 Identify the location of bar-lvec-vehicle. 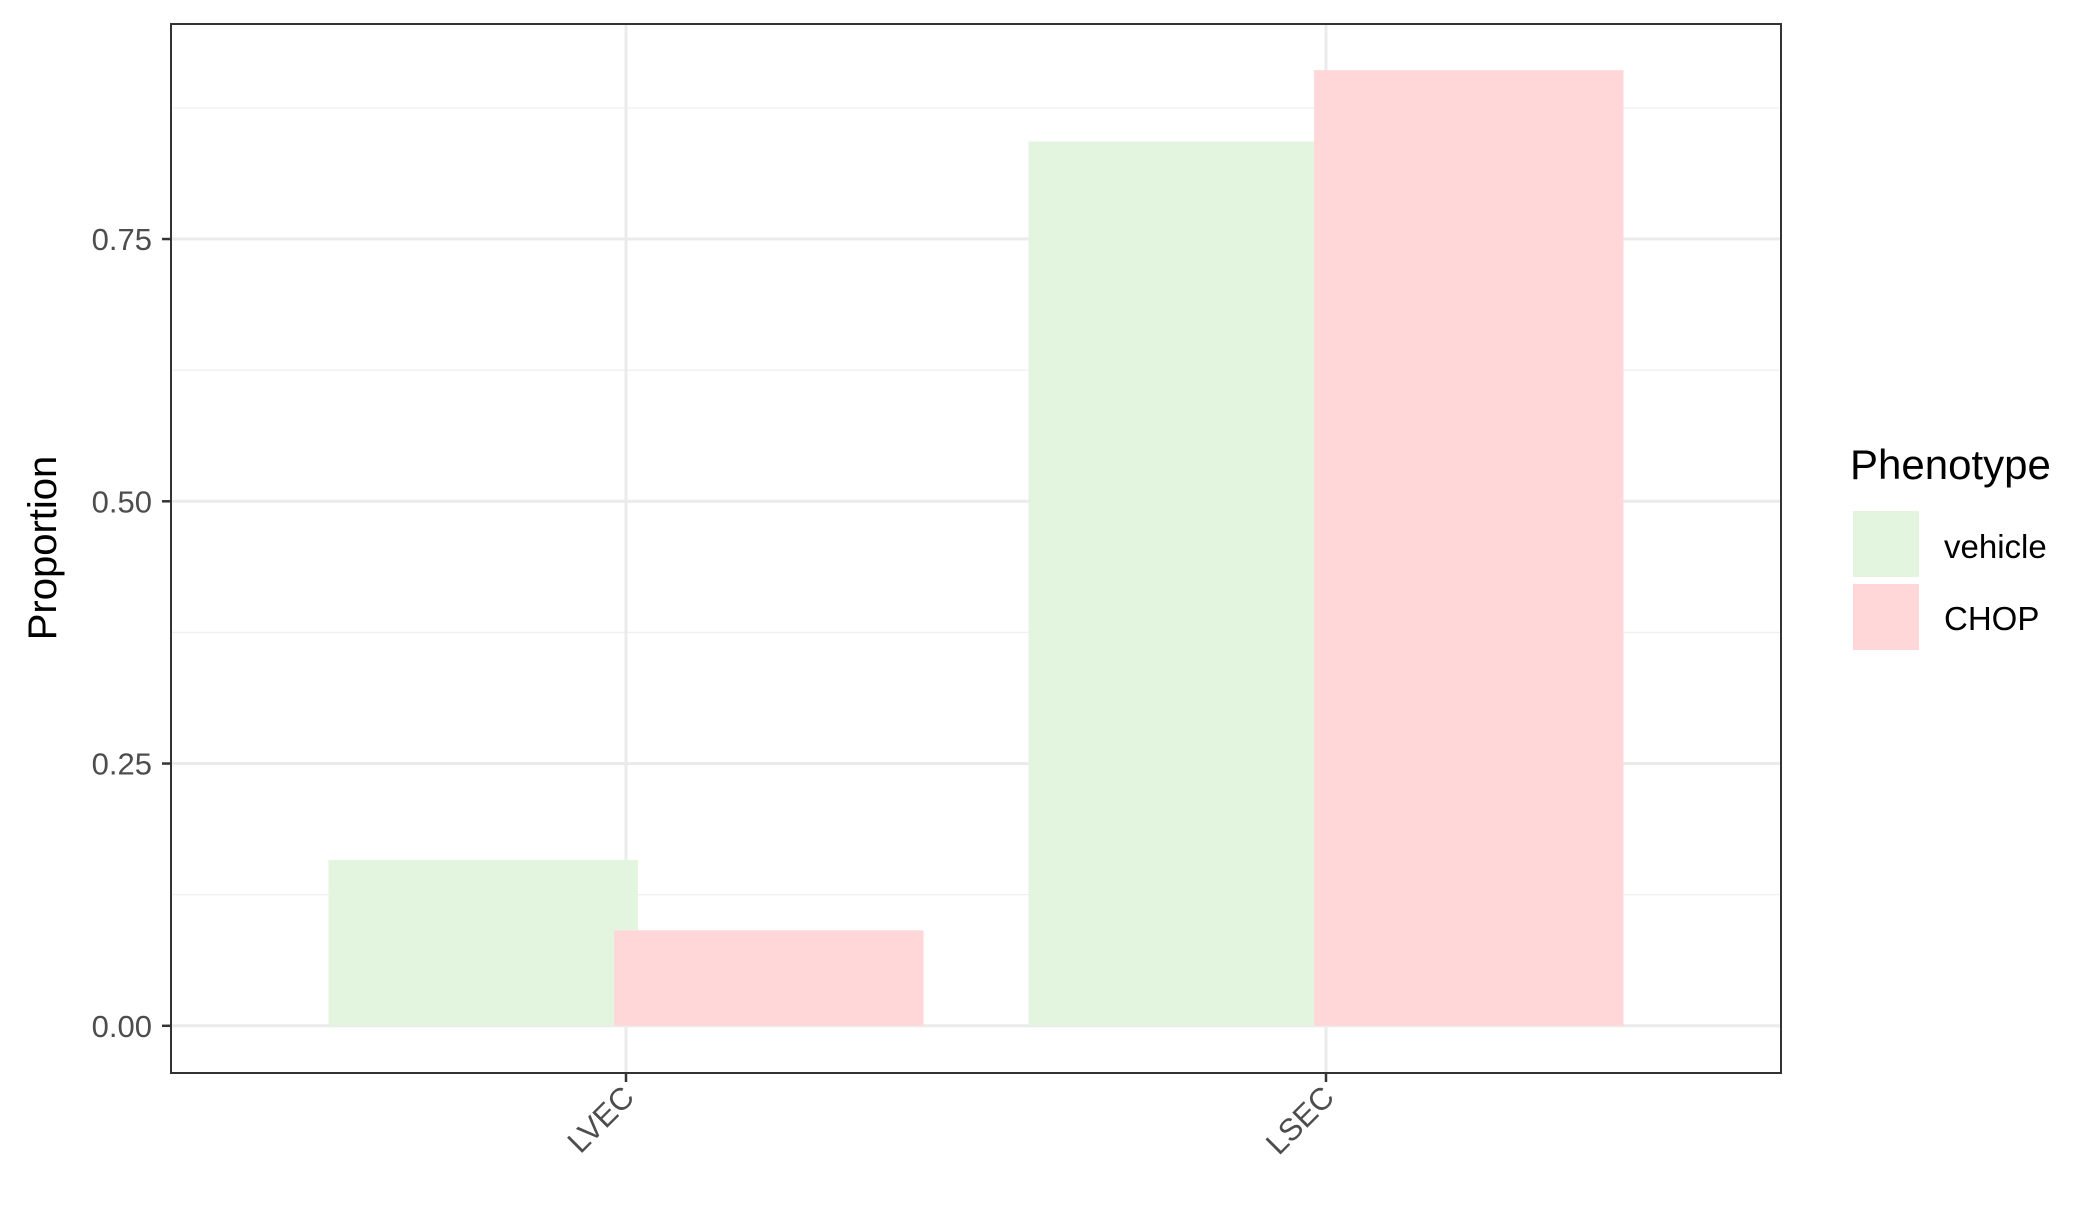
(483, 943).